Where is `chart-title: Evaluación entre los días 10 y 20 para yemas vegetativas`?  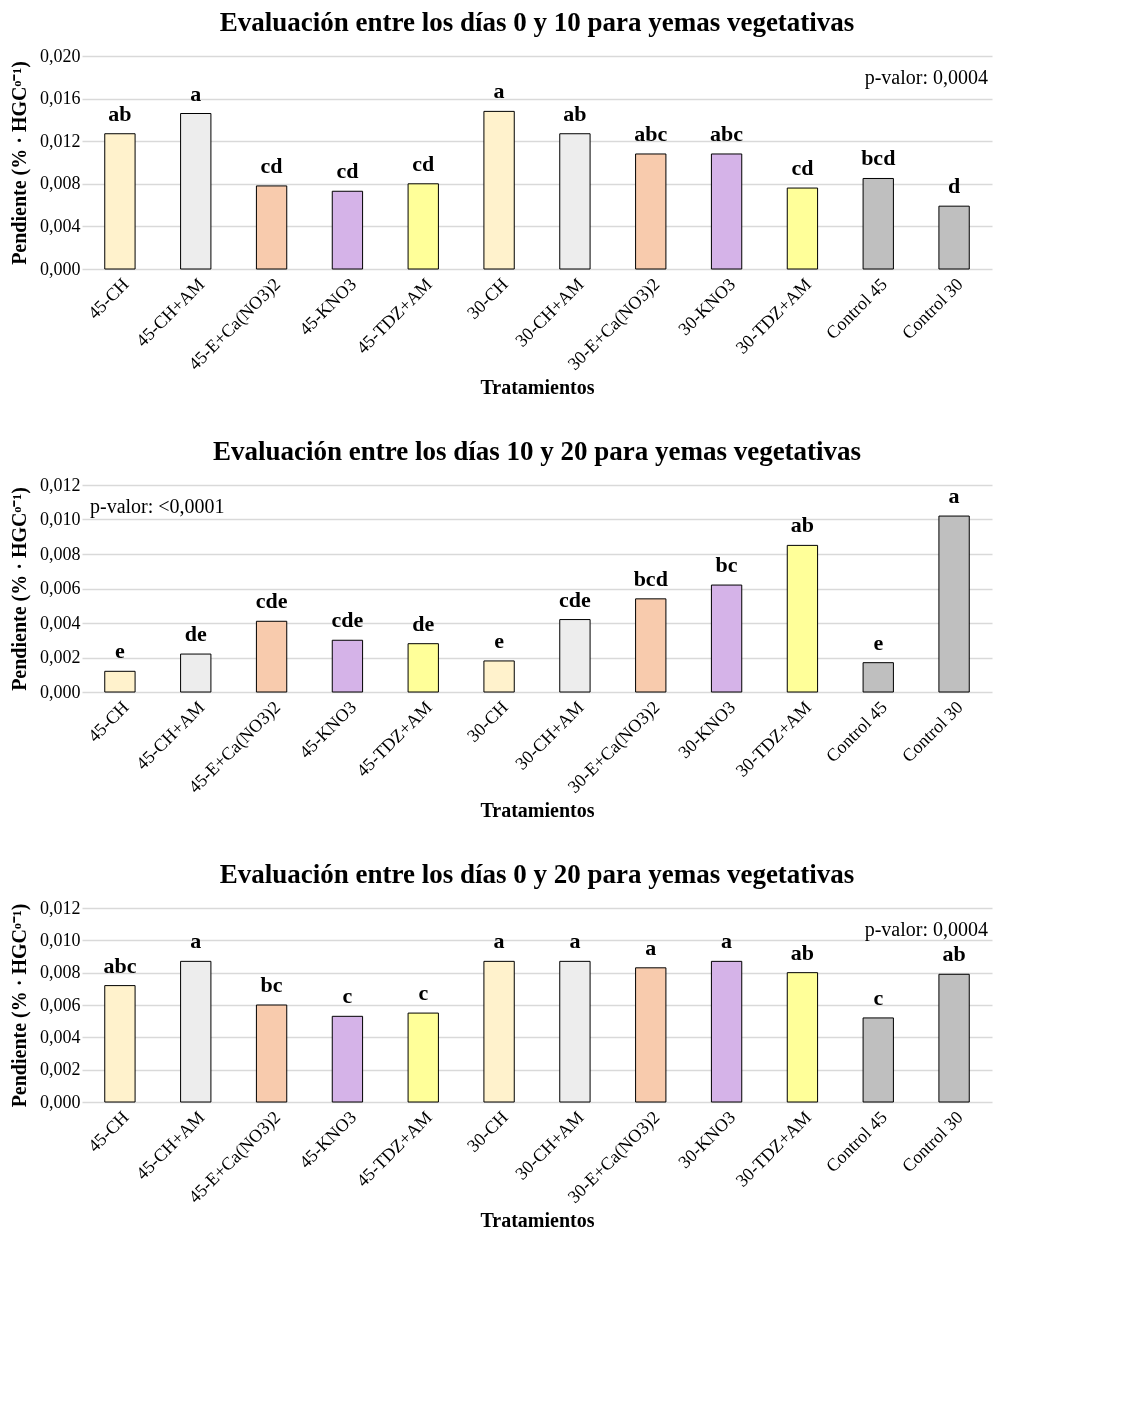
chart-title: Evaluación entre los días 10 y 20 para yemas vegetativas is located at coordinates (537, 451).